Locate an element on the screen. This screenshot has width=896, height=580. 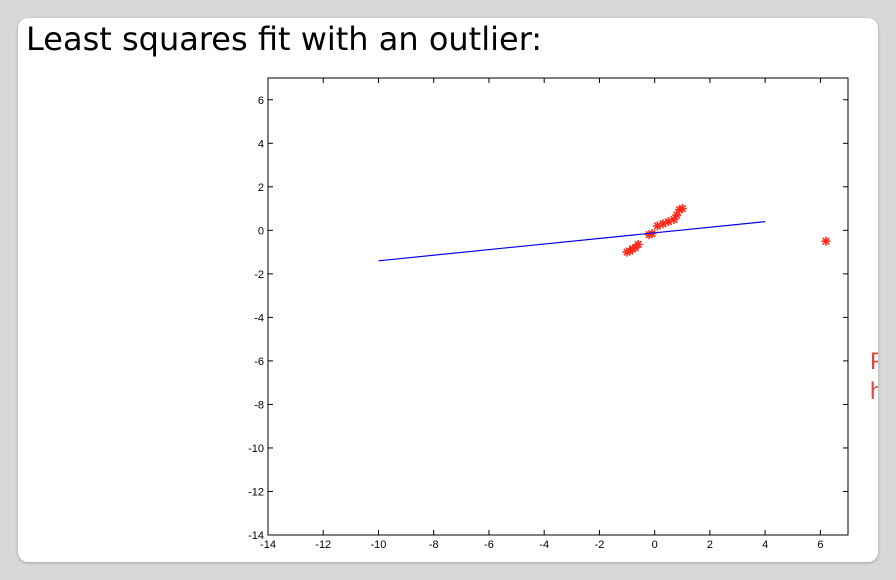
x-tick-label: -14 is located at coordinates (268, 545).